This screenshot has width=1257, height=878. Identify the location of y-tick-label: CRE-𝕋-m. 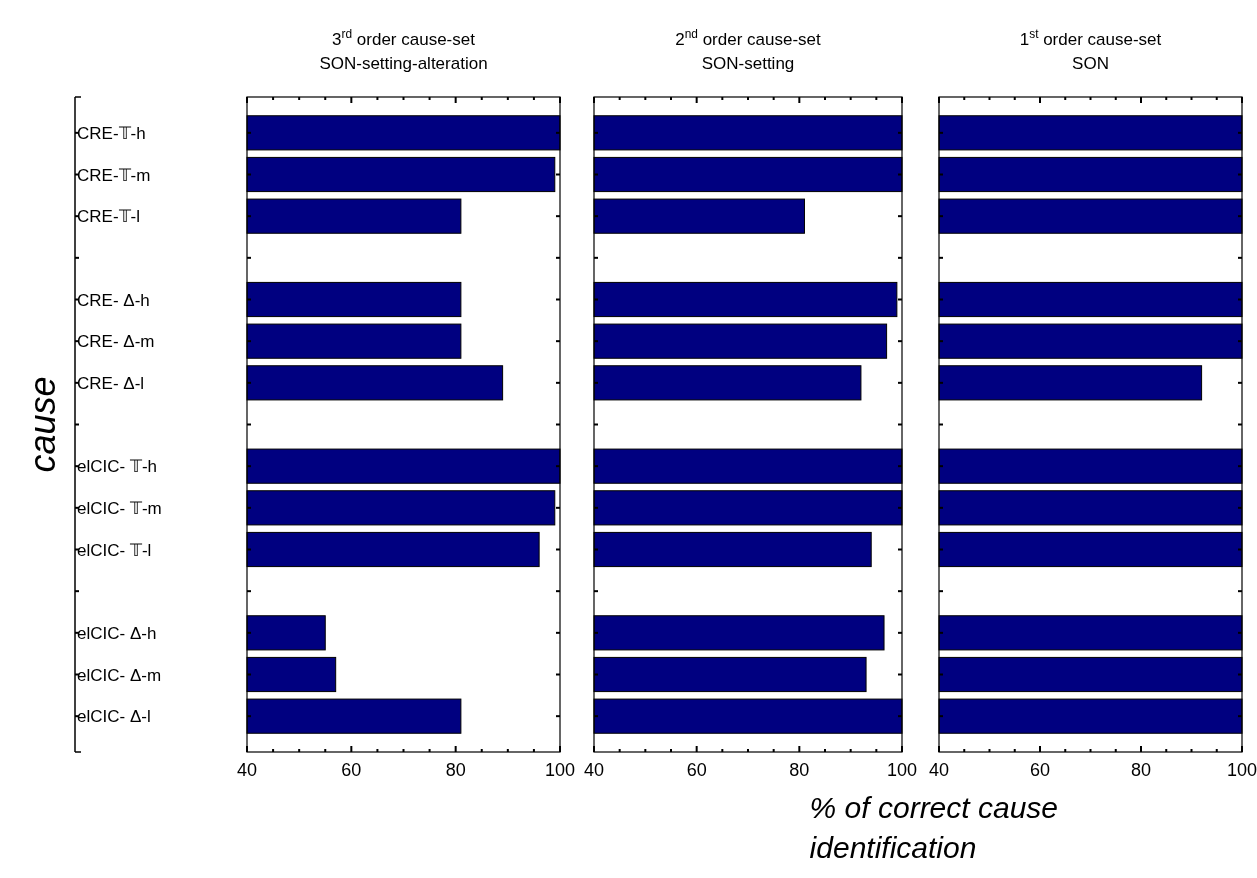
(114, 175).